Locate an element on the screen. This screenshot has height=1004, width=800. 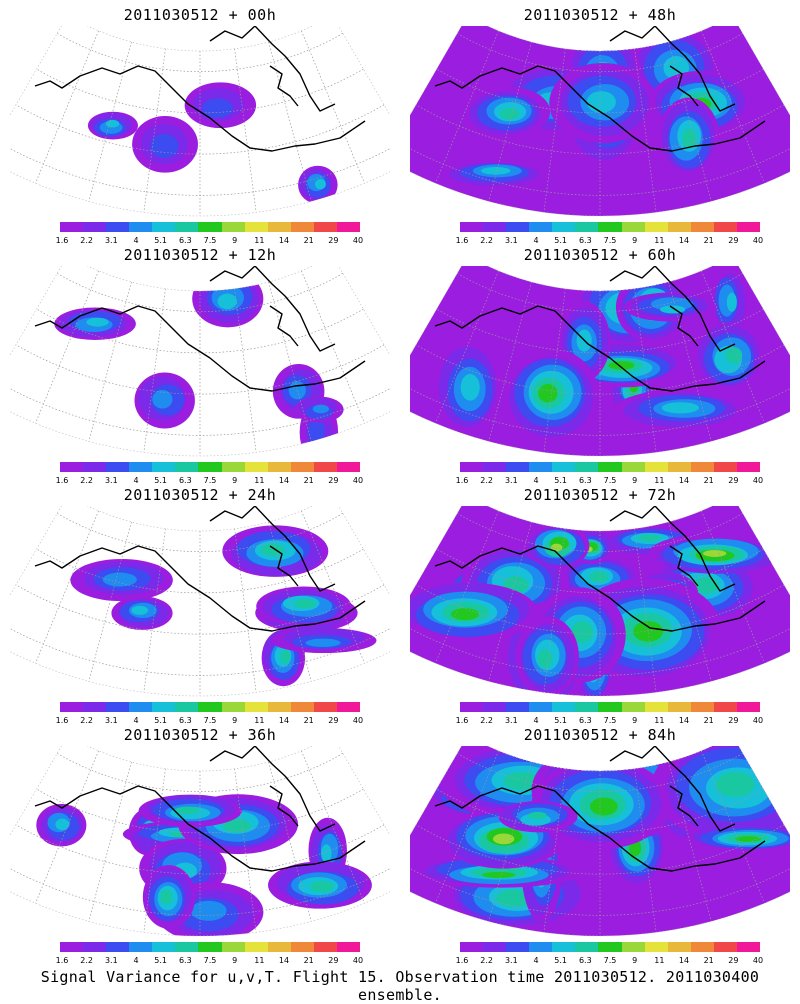
variance-field is located at coordinates (223, 606).